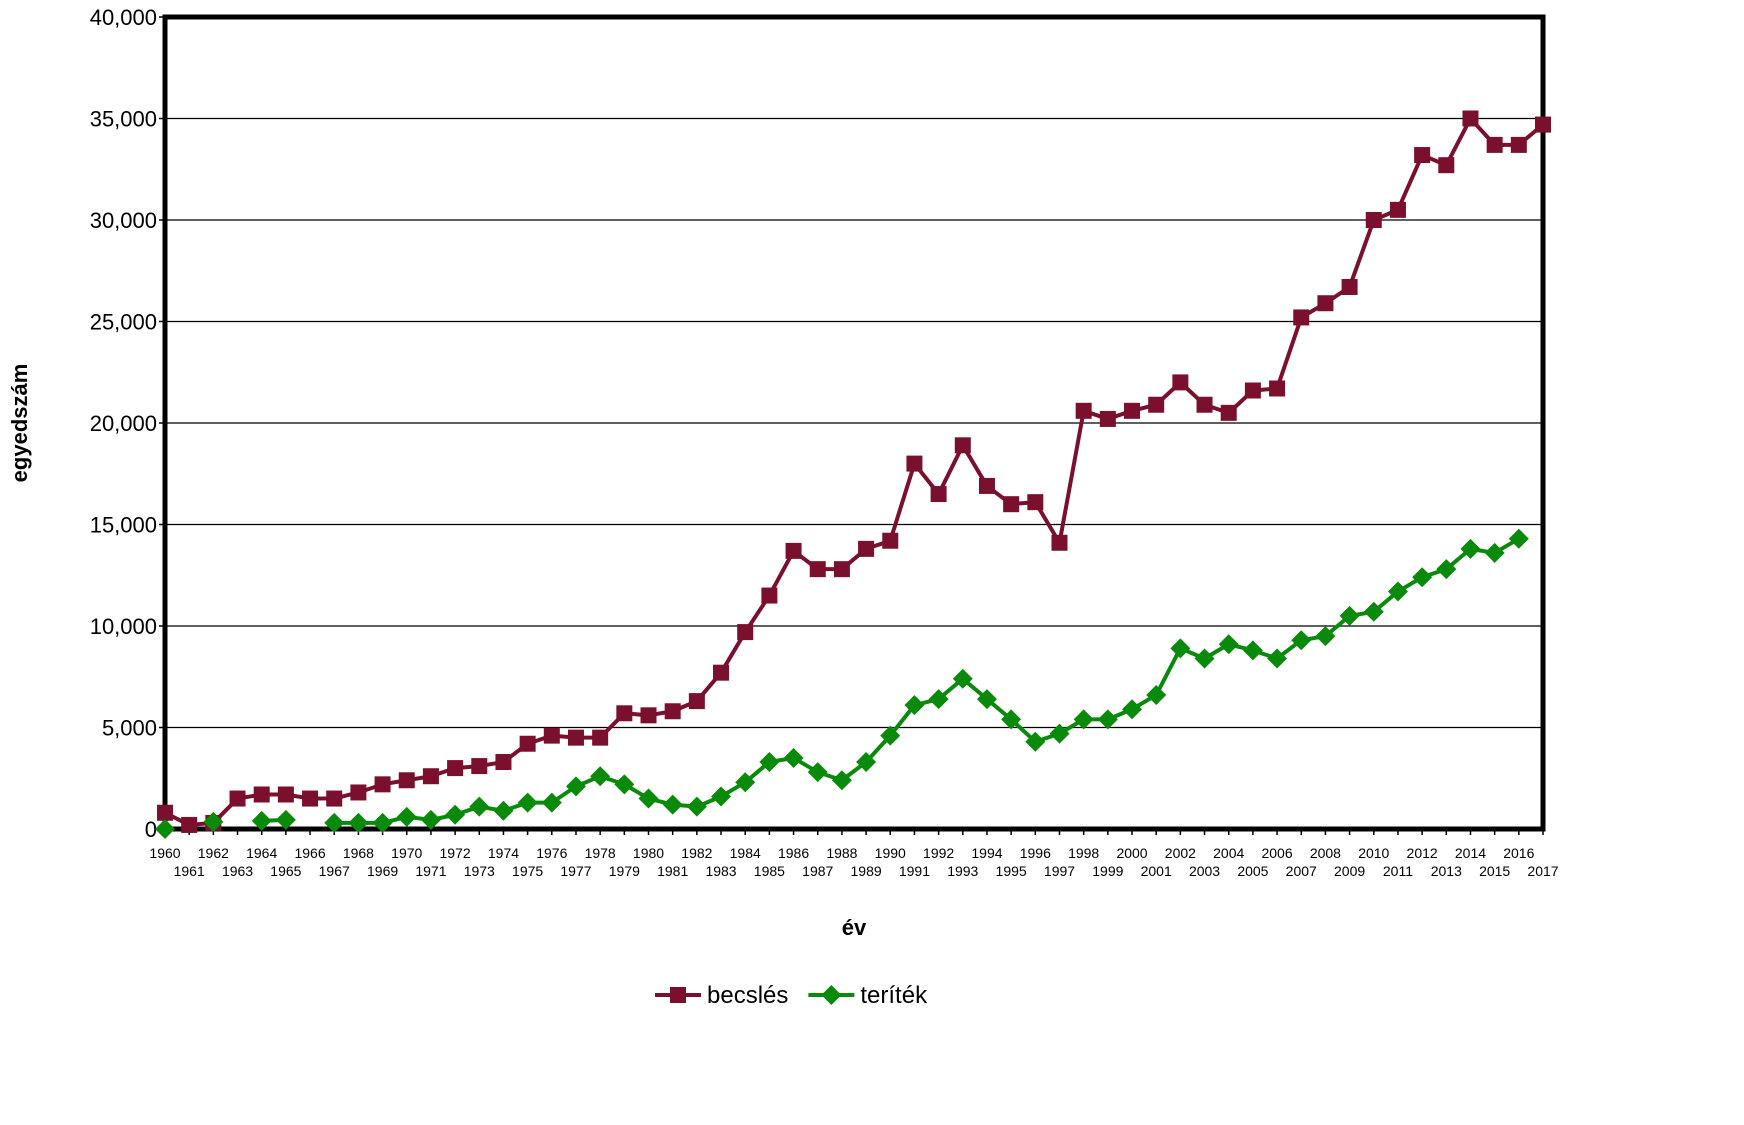  What do you see at coordinates (1446, 871) in the screenshot?
I see `x-tick-label: 2013` at bounding box center [1446, 871].